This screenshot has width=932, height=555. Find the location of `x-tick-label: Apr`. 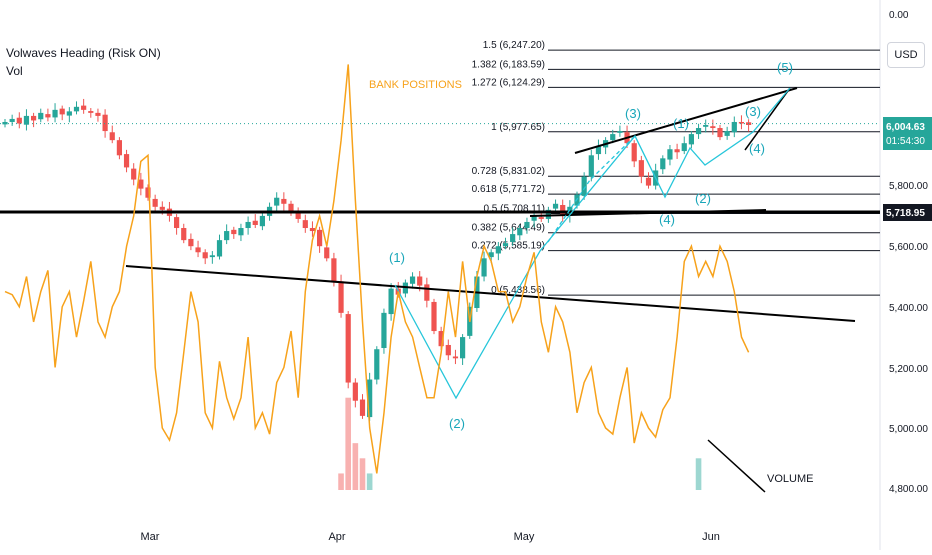

x-tick-label: Apr is located at coordinates (336, 537).